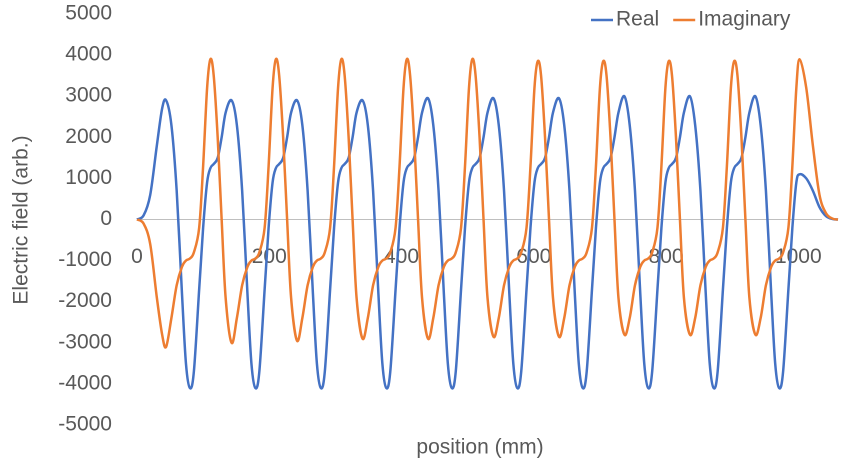 The height and width of the screenshot is (468, 853). What do you see at coordinates (137, 256) in the screenshot?
I see `x-tick-label: 0` at bounding box center [137, 256].